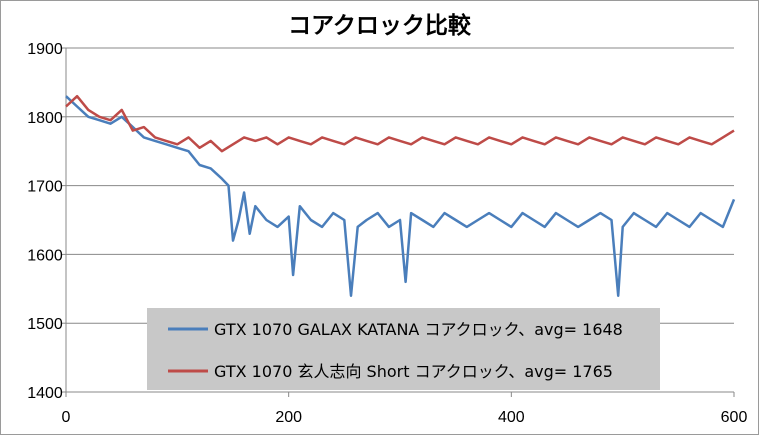  Describe the element at coordinates (45, 221) in the screenshot. I see `y-tick-labels: 1400 1500 1600 1700 1800 1900` at that location.